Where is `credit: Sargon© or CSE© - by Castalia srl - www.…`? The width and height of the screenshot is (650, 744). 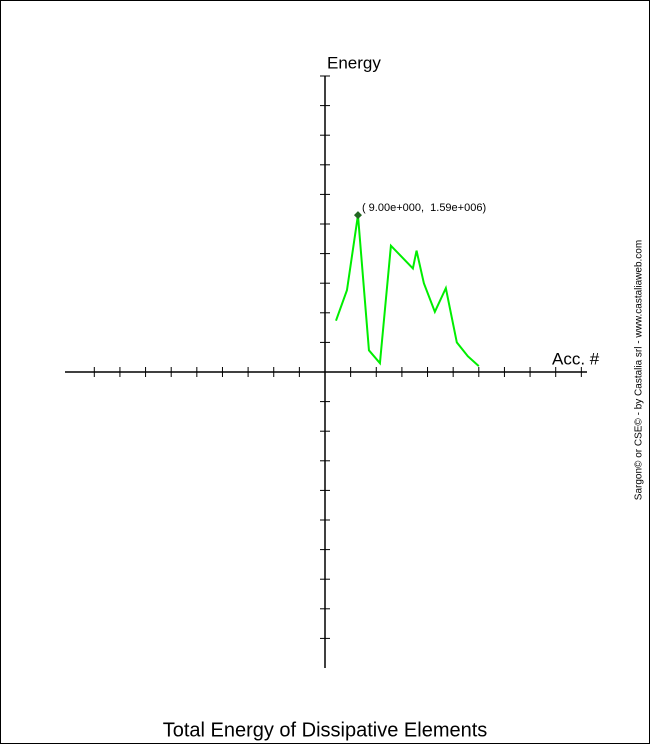 credit: Sargon© or CSE© - by Castalia srl - www.… is located at coordinates (639, 370).